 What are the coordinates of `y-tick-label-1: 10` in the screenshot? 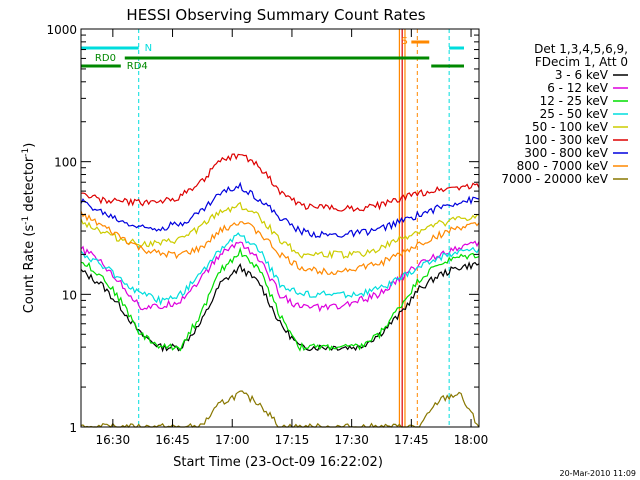 It's located at (69, 295).